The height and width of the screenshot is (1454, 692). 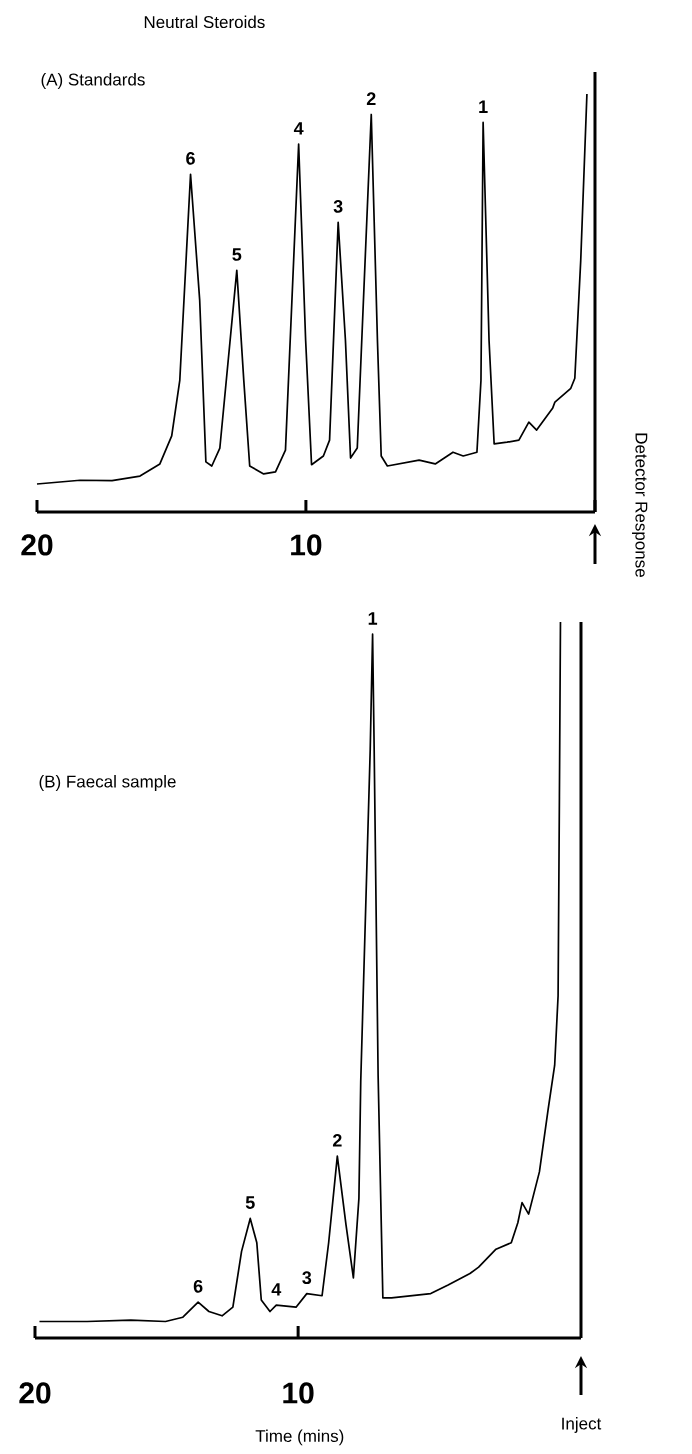 What do you see at coordinates (93, 81) in the screenshot?
I see `chart-subtitle: (A) Standards` at bounding box center [93, 81].